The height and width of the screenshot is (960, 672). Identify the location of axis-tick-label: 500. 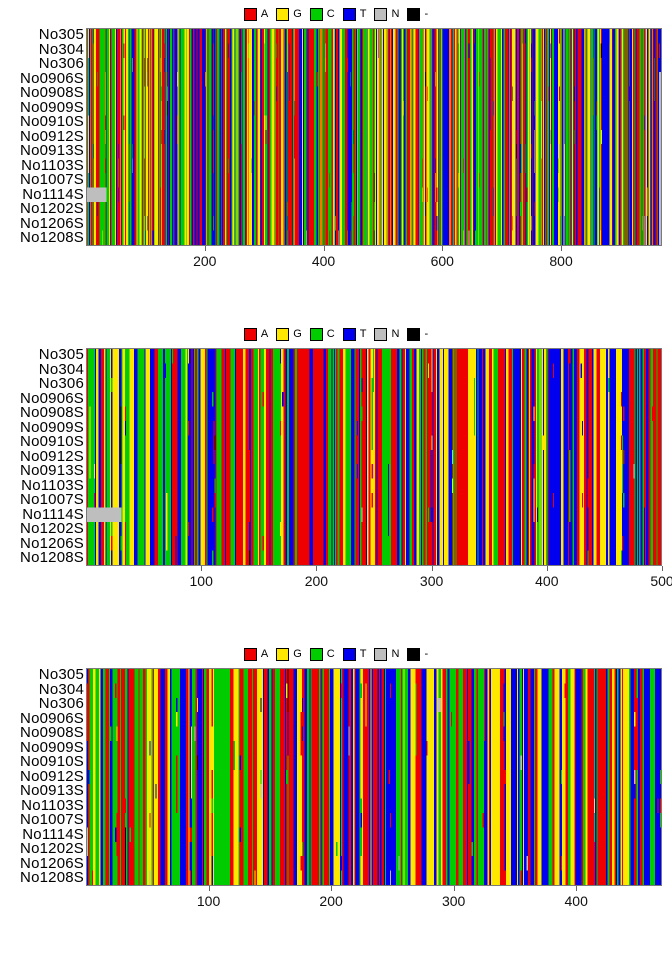
(661, 581).